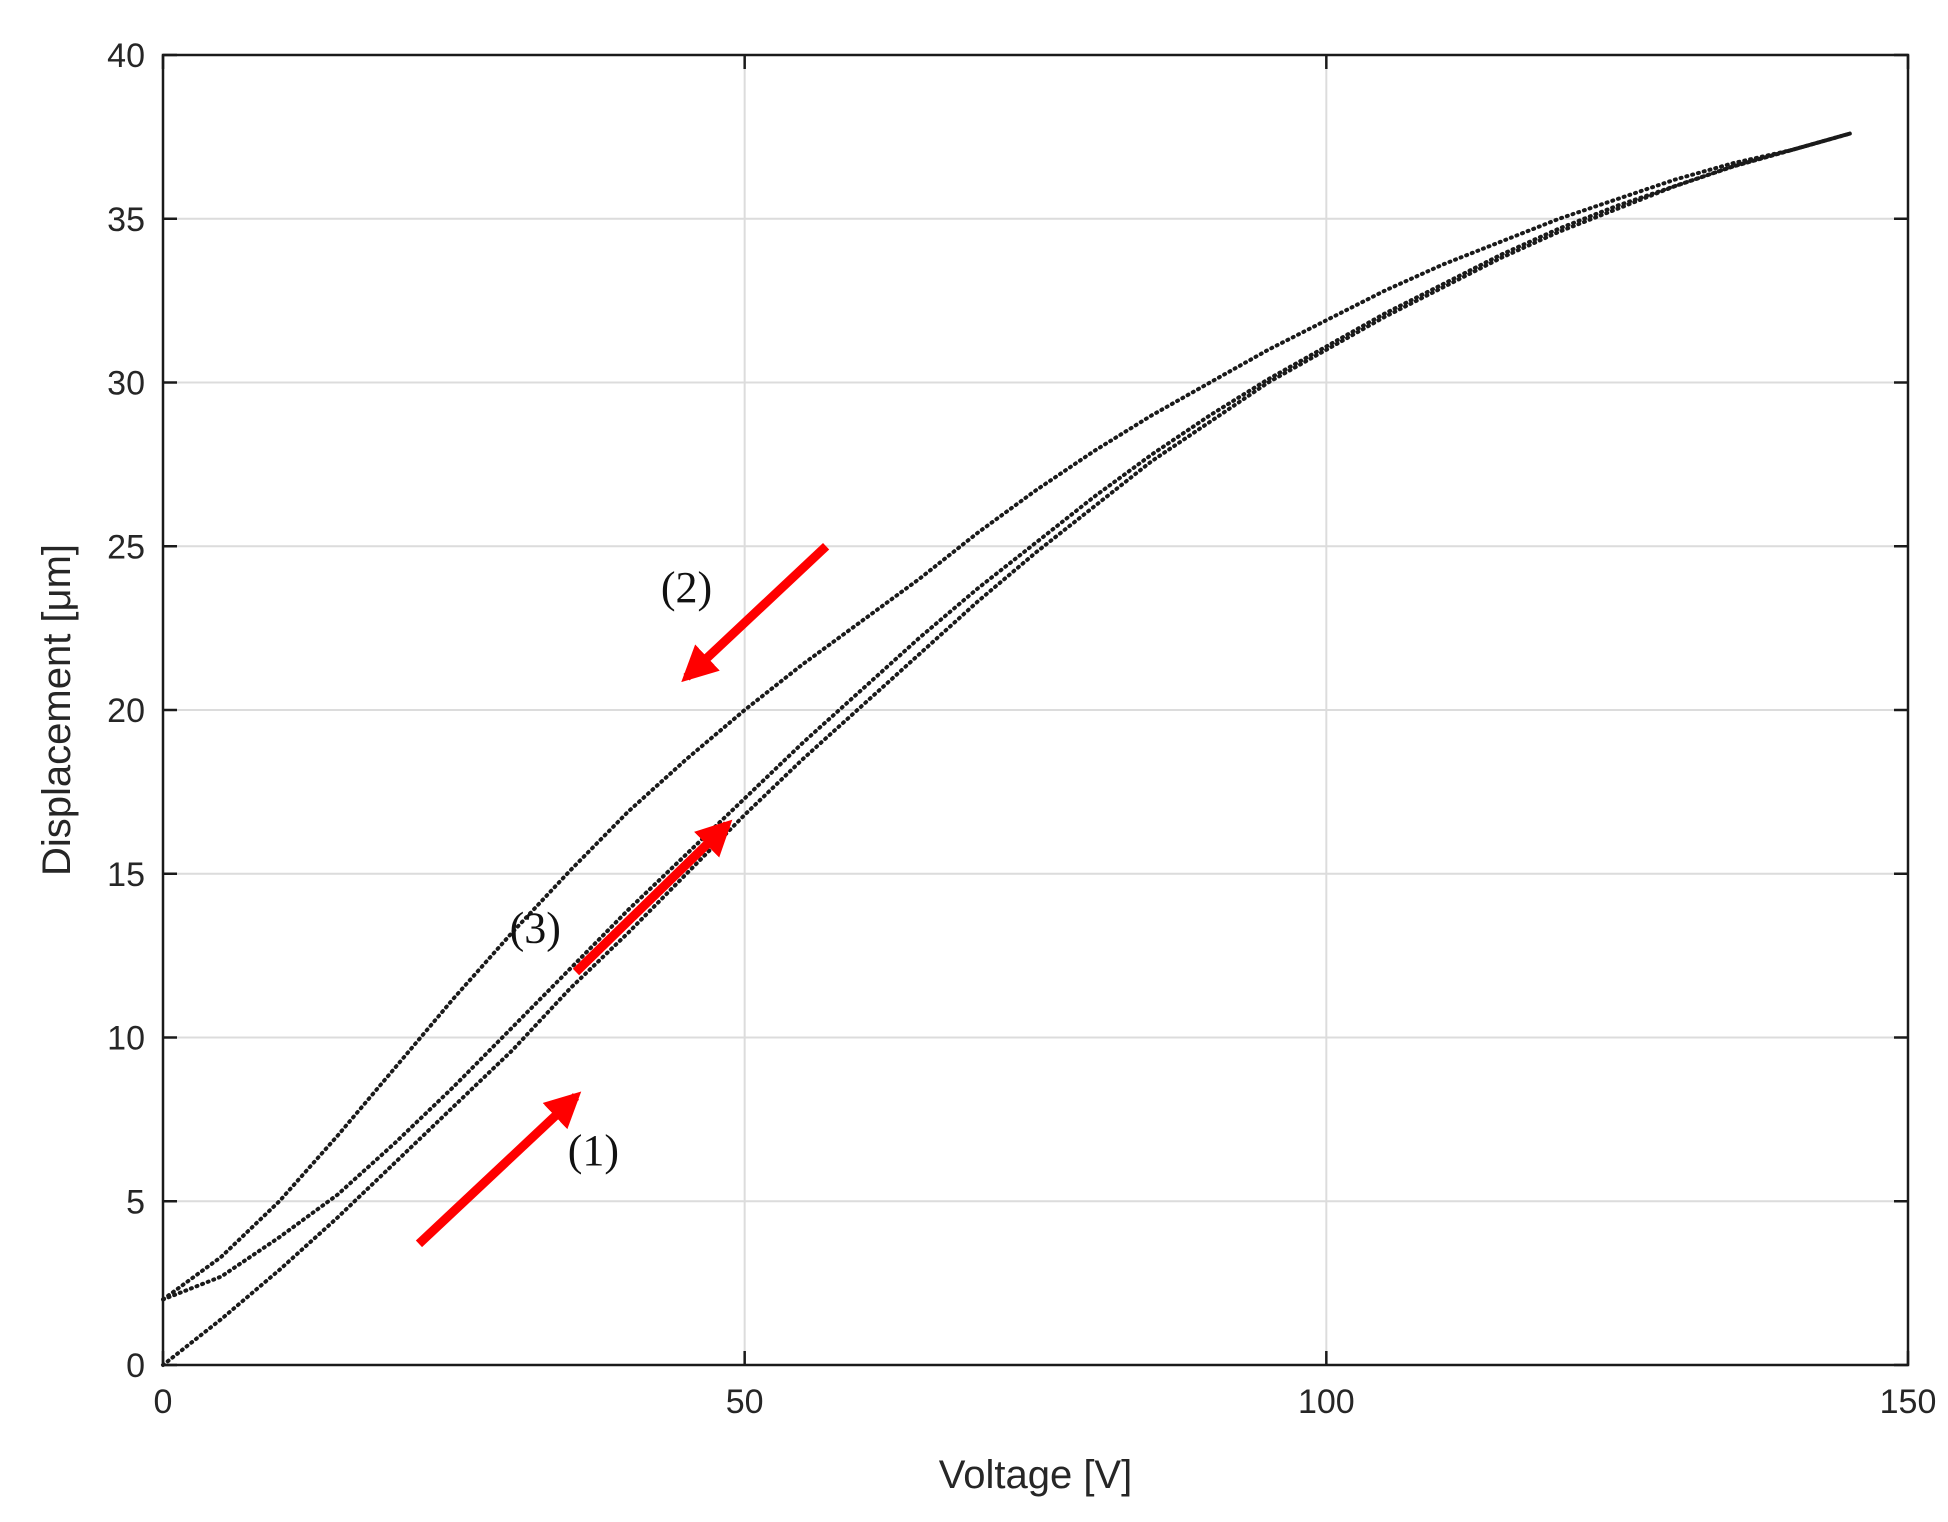 The image size is (1948, 1522). I want to click on y-tick-label: 30, so click(126, 384).